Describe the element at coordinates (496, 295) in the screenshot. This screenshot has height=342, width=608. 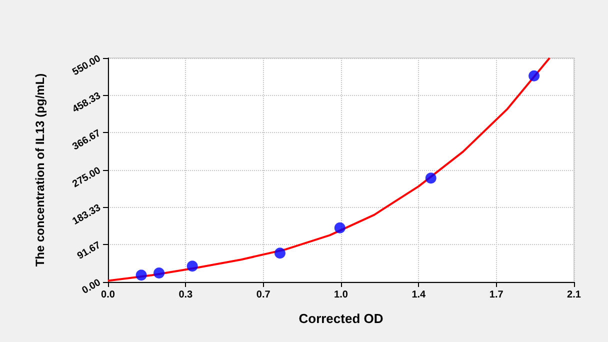
I see `x-tick-label: 1.7` at that location.